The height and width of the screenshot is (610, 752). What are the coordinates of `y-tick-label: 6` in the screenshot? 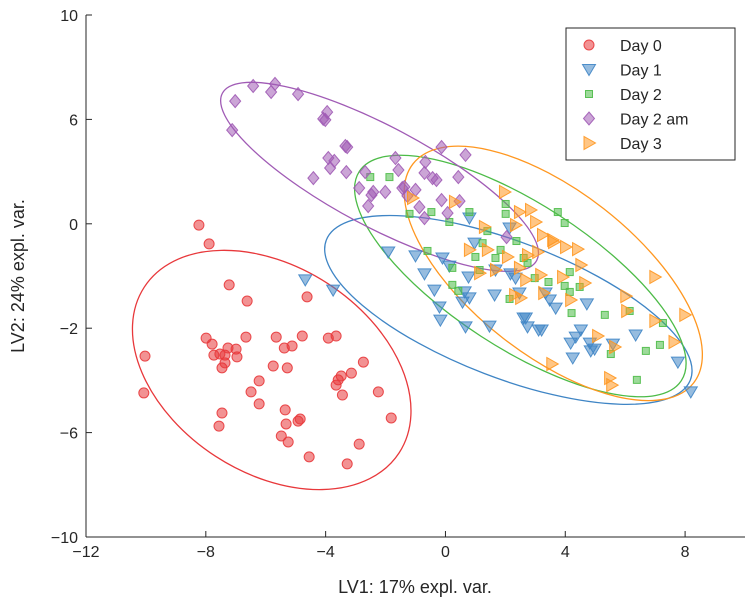 It's located at (73, 120).